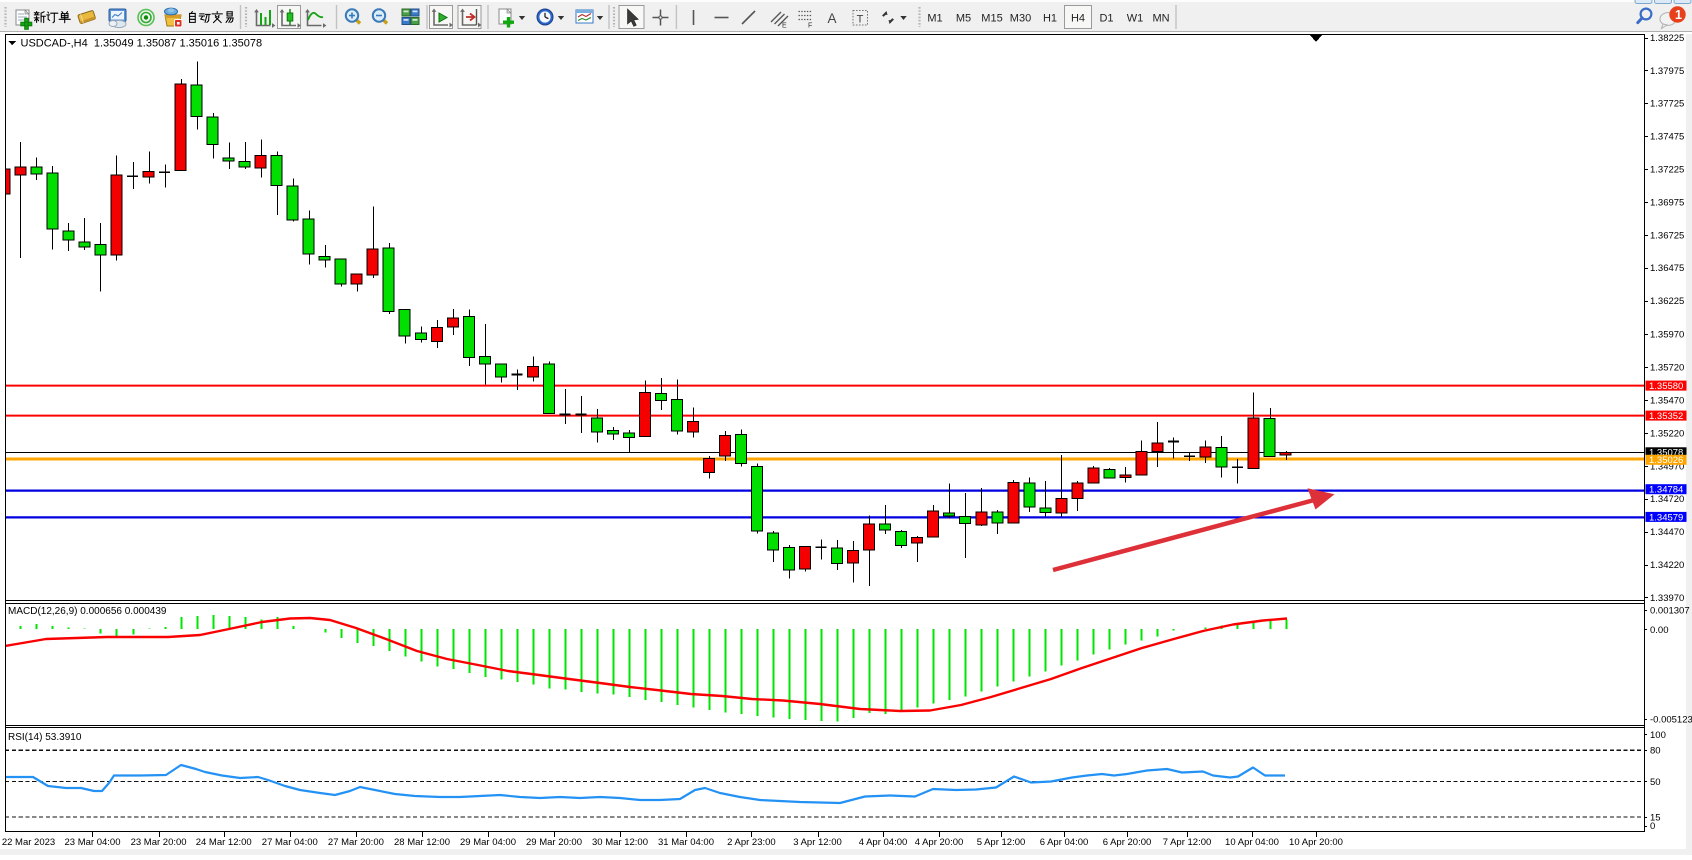 This screenshot has width=1692, height=860. What do you see at coordinates (45, 737) in the screenshot?
I see `svg-text: RSI(14) 53.3910` at bounding box center [45, 737].